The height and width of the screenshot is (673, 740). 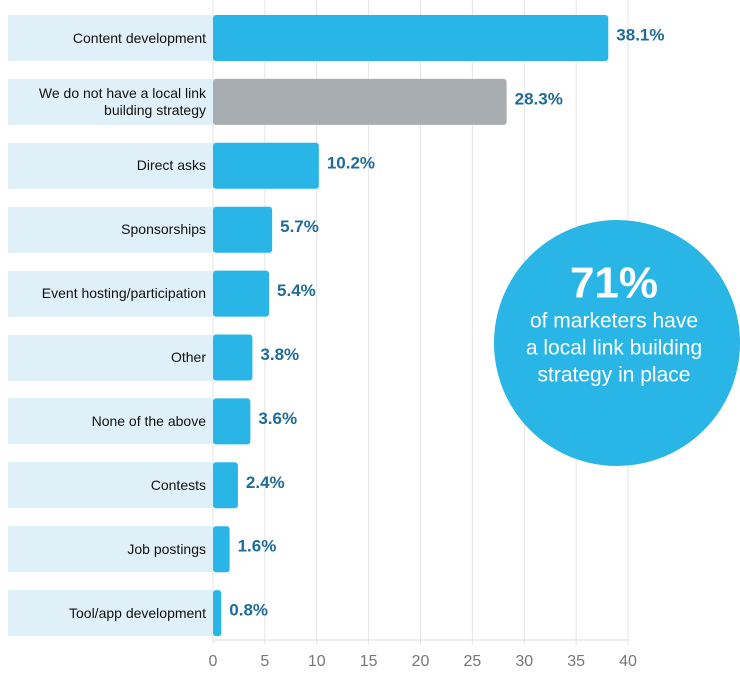 I want to click on callout-text: of marketers have, so click(x=614, y=321).